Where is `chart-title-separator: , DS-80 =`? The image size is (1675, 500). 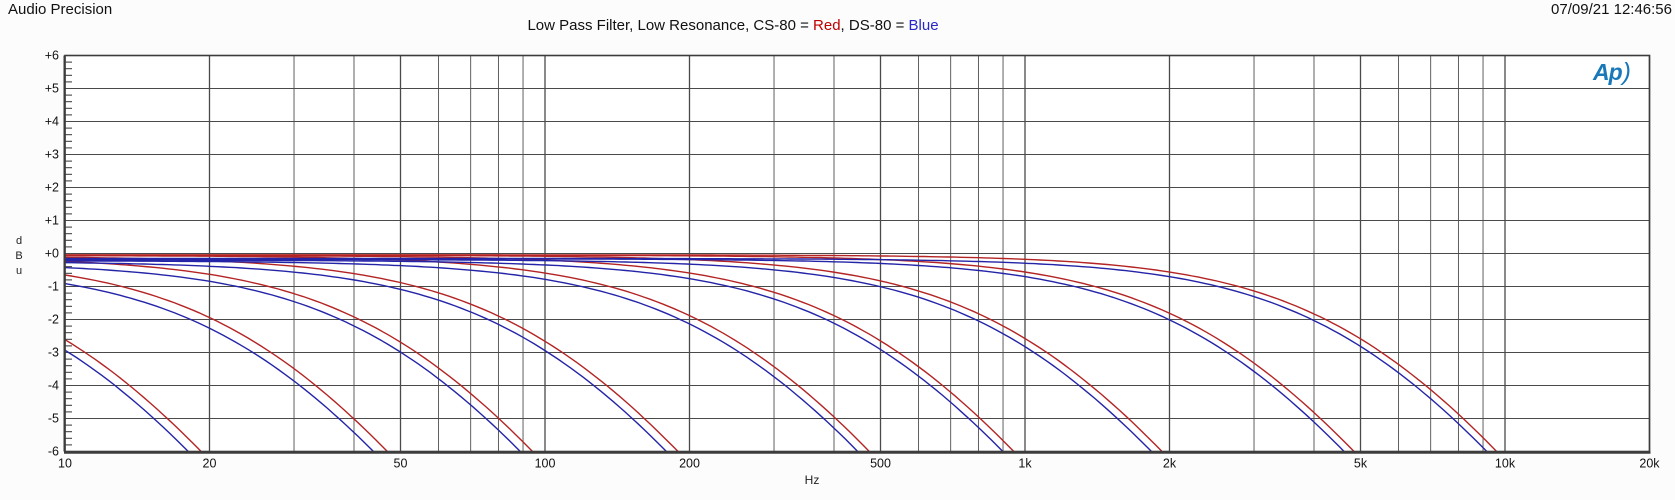 chart-title-separator: , DS-80 = is located at coordinates (874, 25).